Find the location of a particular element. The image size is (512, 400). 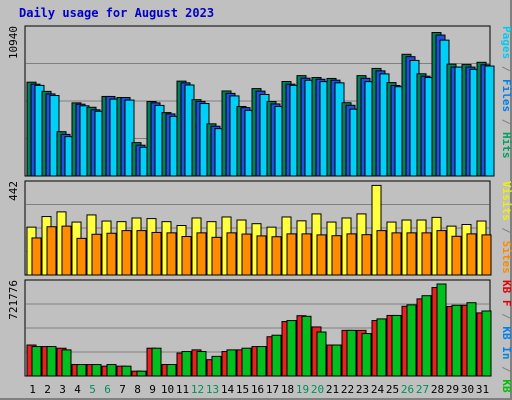

day-label-14: 14 is located at coordinates (228, 389).